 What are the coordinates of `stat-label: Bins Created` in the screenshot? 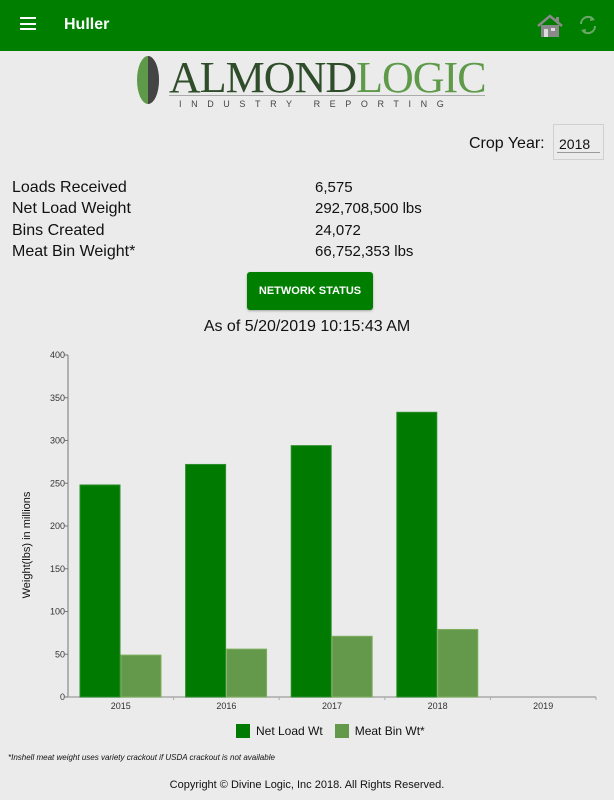 It's located at (58, 230).